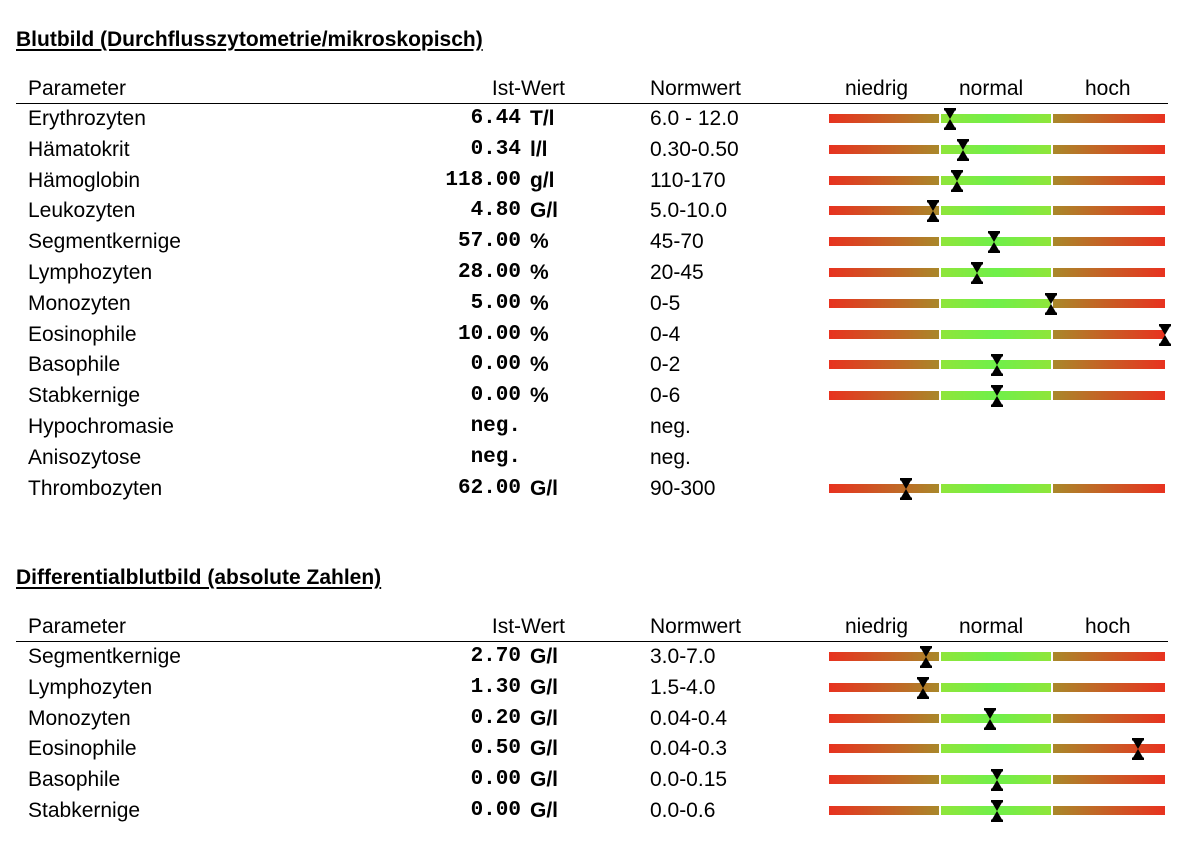 The height and width of the screenshot is (858, 1182). Describe the element at coordinates (495, 303) in the screenshot. I see `ist-wert-value: 5.00` at that location.